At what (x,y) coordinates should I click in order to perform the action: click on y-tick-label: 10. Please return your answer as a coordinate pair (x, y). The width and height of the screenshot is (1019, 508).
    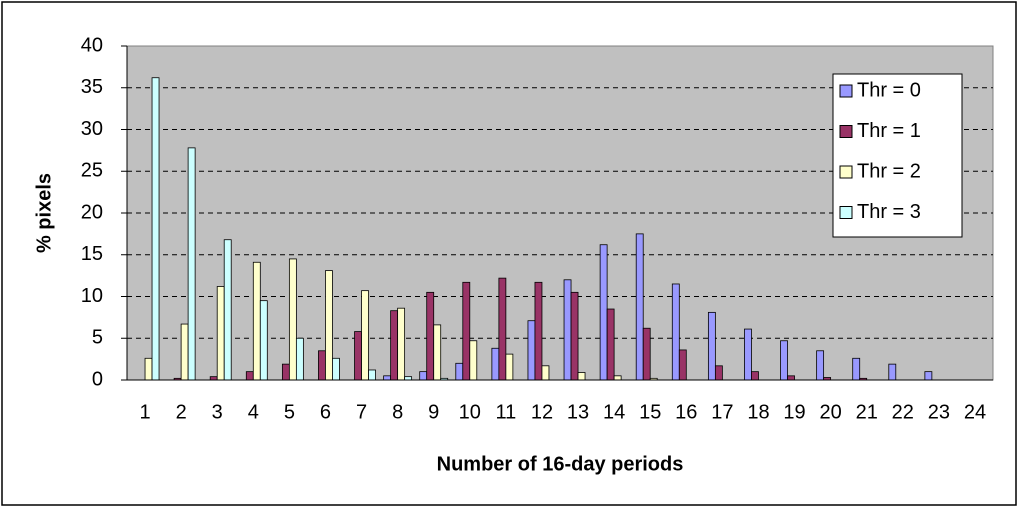
    Looking at the image, I should click on (92, 296).